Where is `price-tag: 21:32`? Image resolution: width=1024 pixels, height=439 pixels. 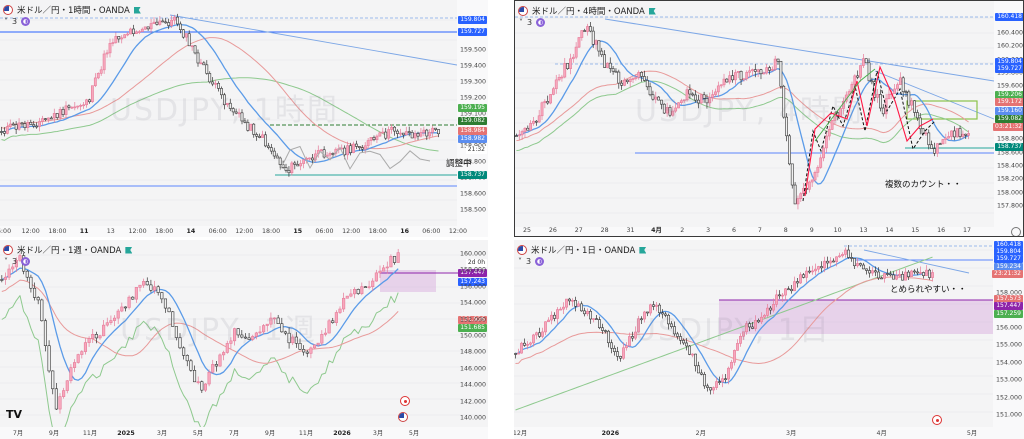
price-tag: 21:32 is located at coordinates (476, 150).